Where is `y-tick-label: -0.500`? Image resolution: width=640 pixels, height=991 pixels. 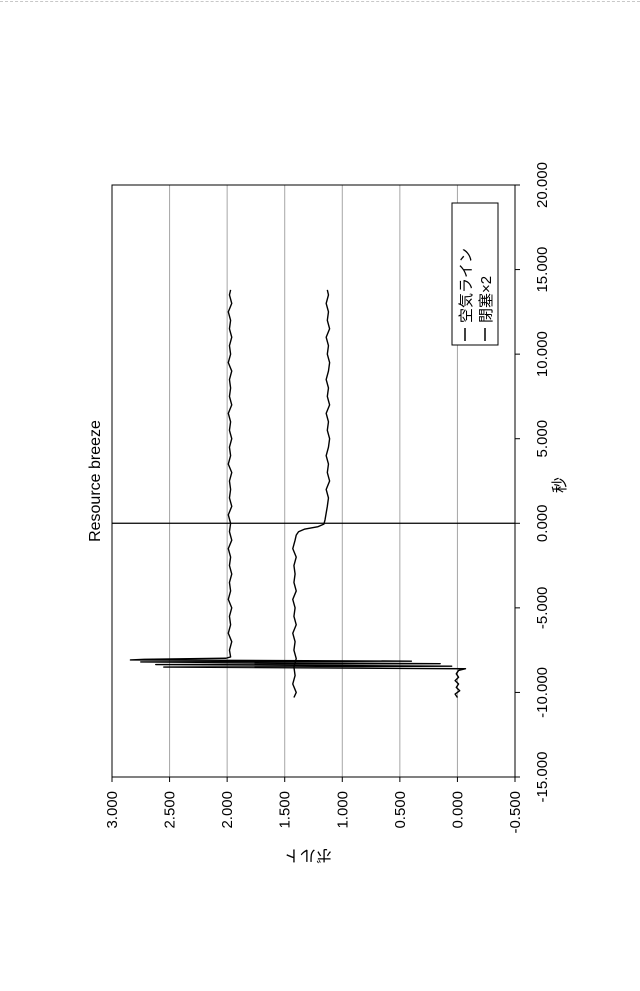 y-tick-label: -0.500 is located at coordinates (515, 812).